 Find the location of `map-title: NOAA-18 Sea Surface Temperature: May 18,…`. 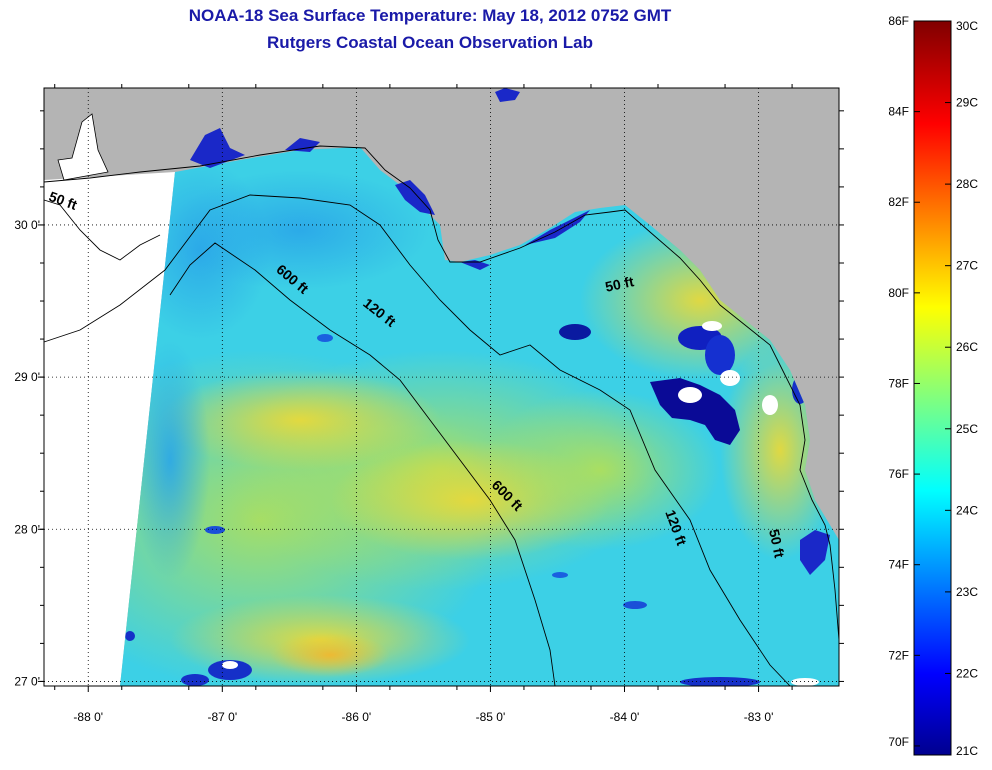

map-title: NOAA-18 Sea Surface Temperature: May 18,… is located at coordinates (430, 15).